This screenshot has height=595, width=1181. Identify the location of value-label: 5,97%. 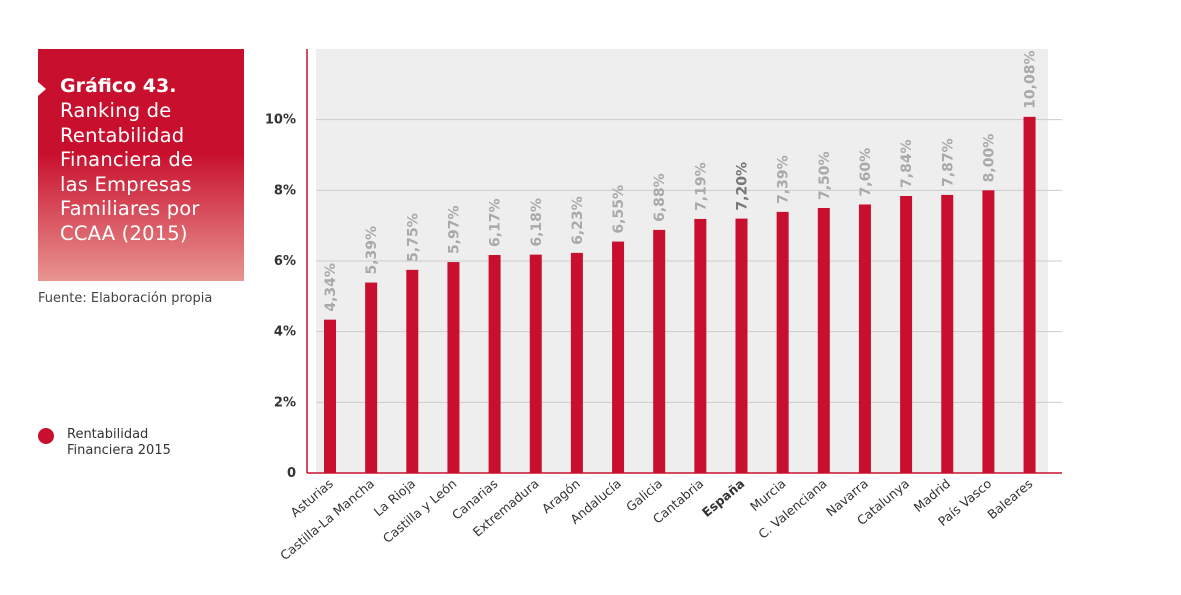
(454, 229).